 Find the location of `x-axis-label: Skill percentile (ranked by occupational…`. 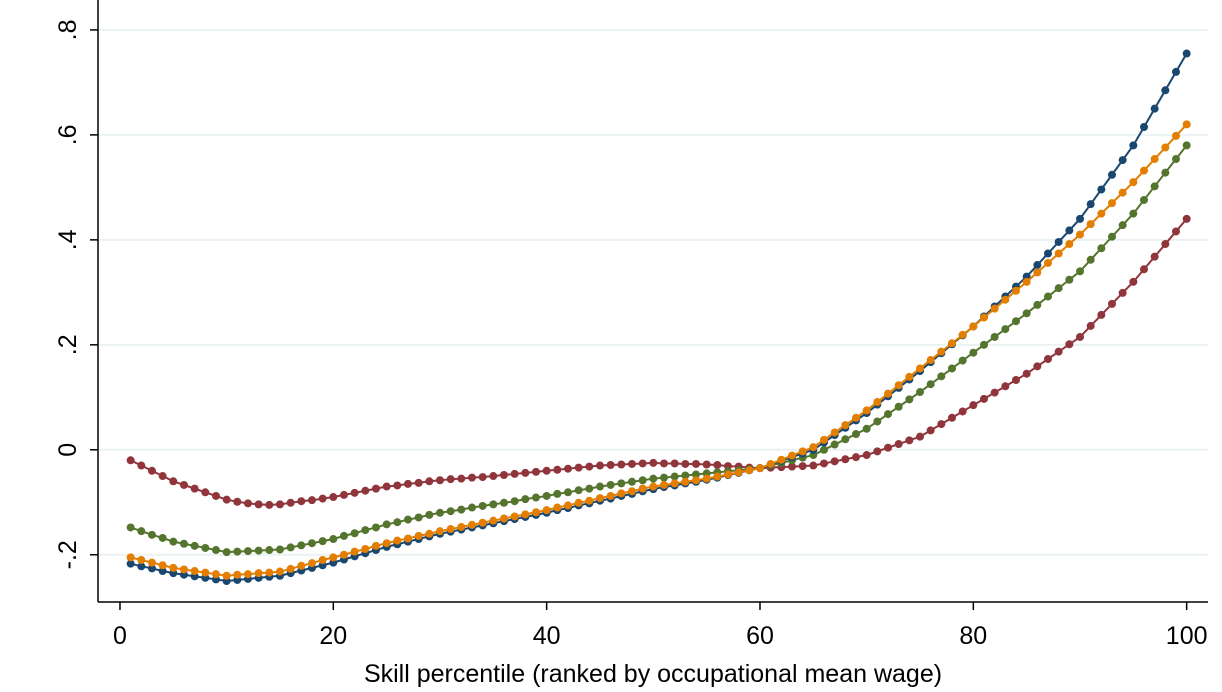

x-axis-label: Skill percentile (ranked by occupational… is located at coordinates (653, 674).